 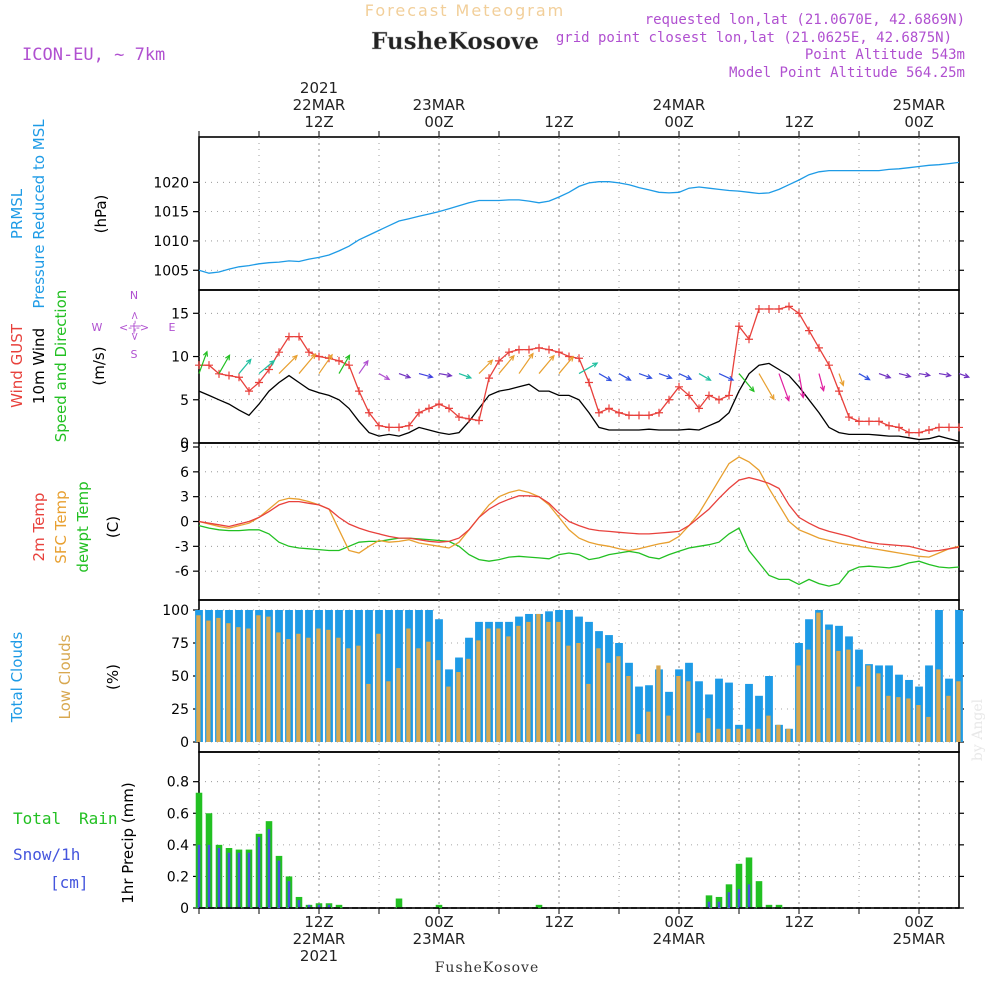 I want to click on wind-label: 10m Wind, so click(x=39, y=366).